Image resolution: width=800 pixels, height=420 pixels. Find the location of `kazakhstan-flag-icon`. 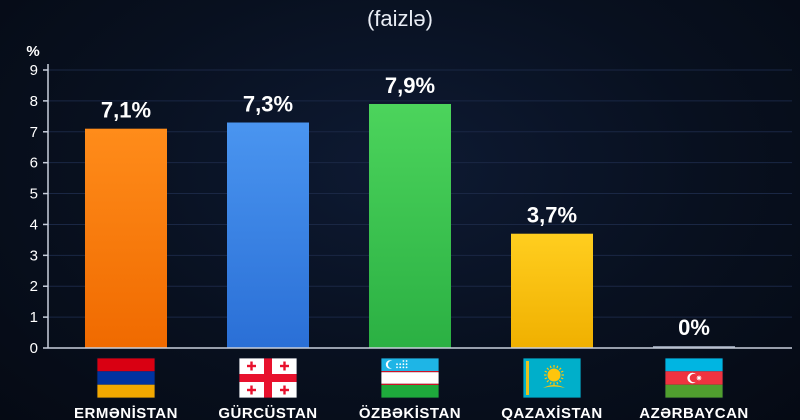

kazakhstan-flag-icon is located at coordinates (552, 378).